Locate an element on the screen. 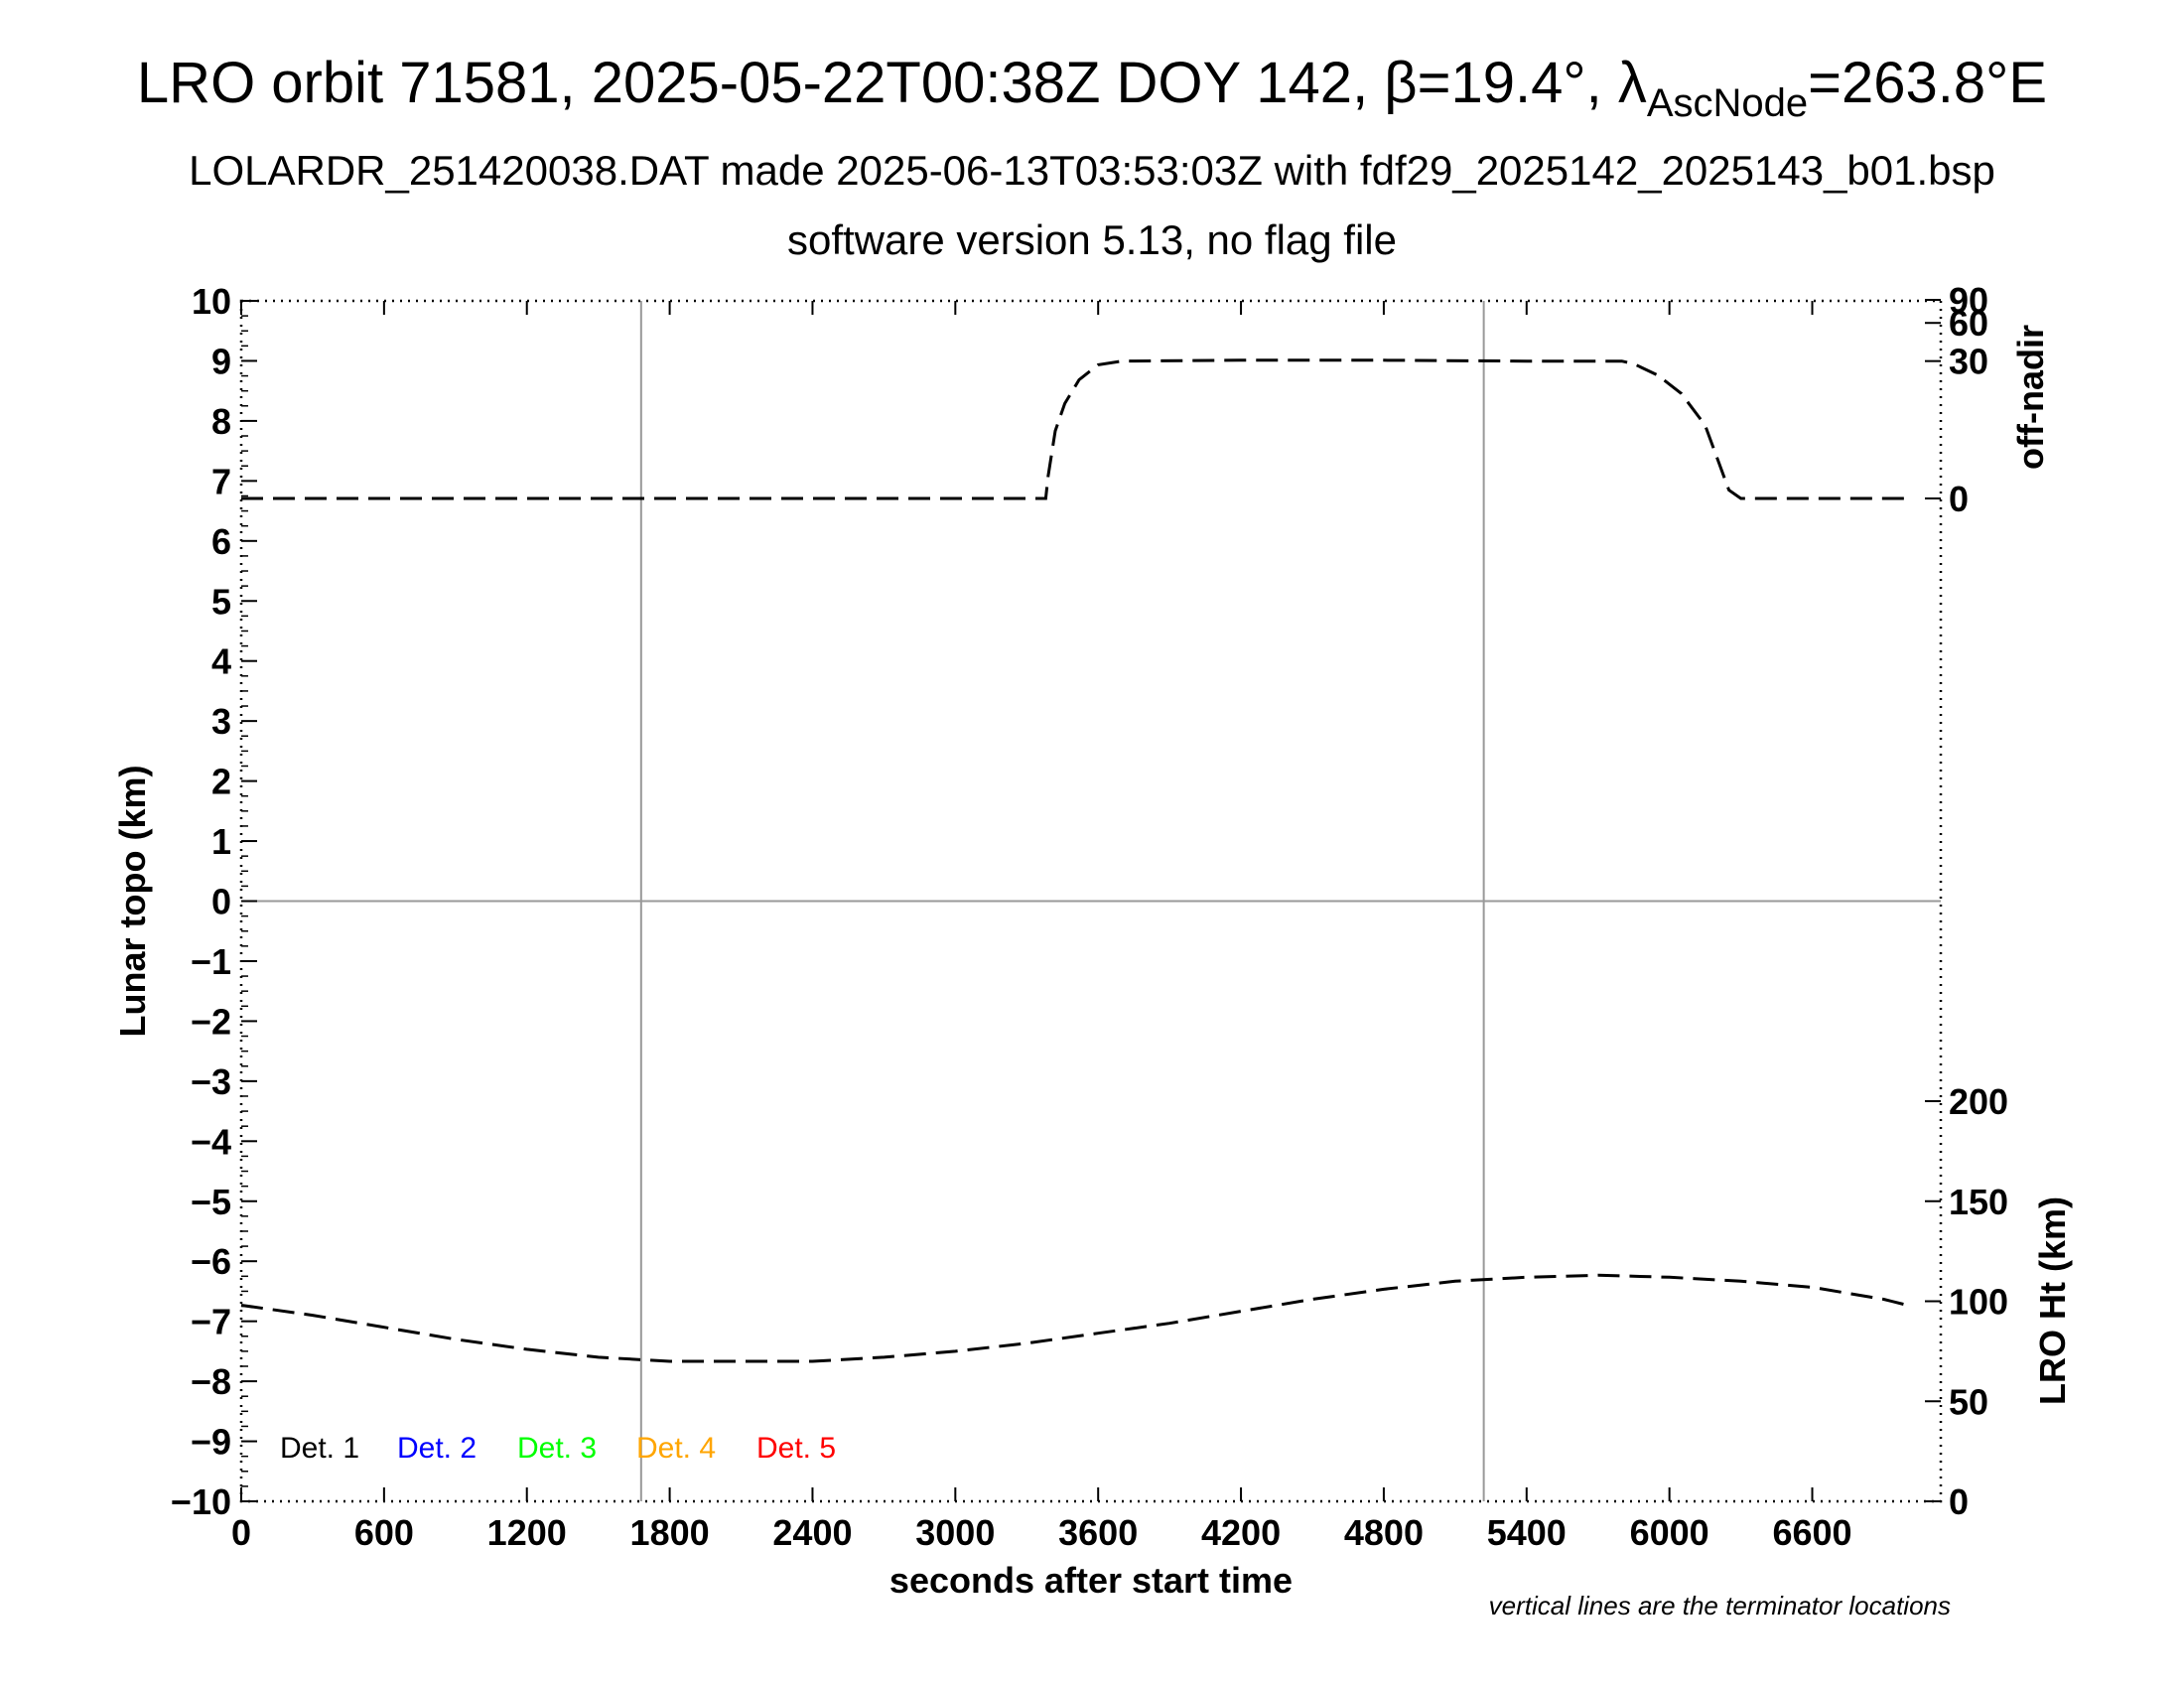  legend-entry-det-5: Det. 5 is located at coordinates (796, 1448).